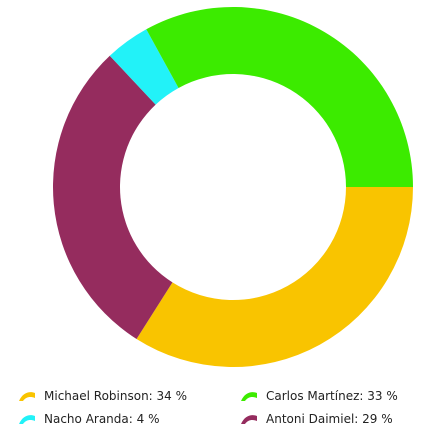 Image resolution: width=442 pixels, height=435 pixels. What do you see at coordinates (332, 396) in the screenshot?
I see `legend-label-carlos-martinez: Carlos Martínez: 33 %` at bounding box center [332, 396].